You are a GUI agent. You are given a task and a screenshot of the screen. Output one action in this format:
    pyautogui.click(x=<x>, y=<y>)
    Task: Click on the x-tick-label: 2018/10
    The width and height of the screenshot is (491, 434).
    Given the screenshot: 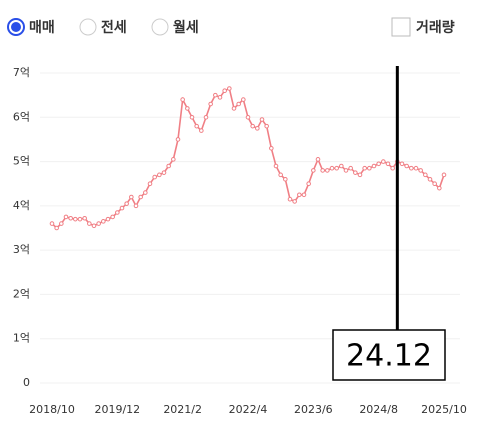 What is the action you would take?
    pyautogui.click(x=52, y=409)
    